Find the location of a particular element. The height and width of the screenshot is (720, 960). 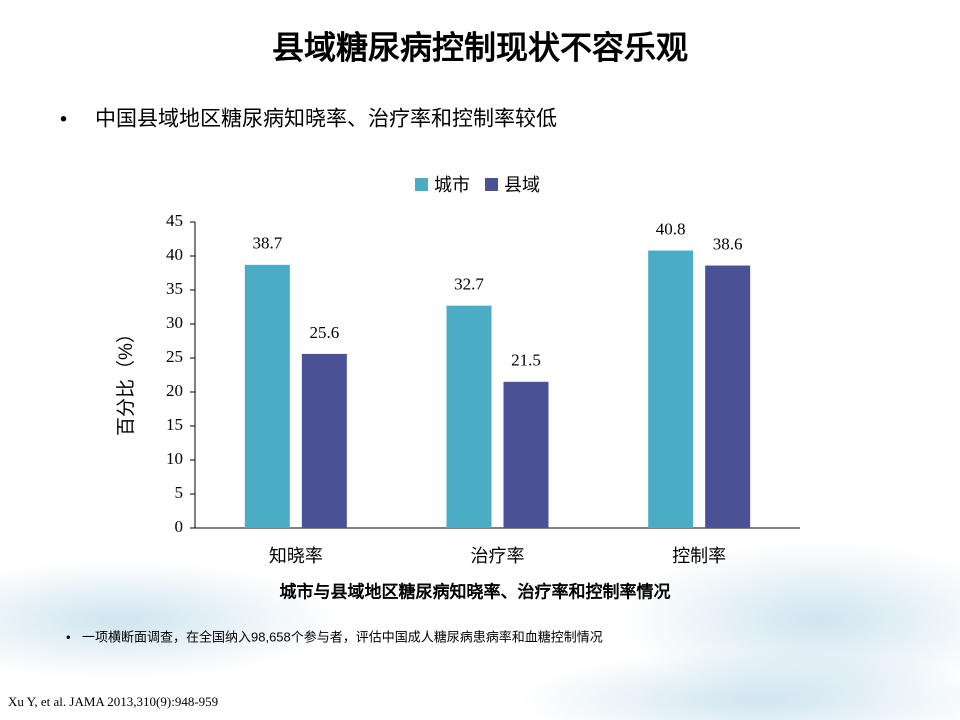

x-tick-label: 知晓率 is located at coordinates (296, 556).